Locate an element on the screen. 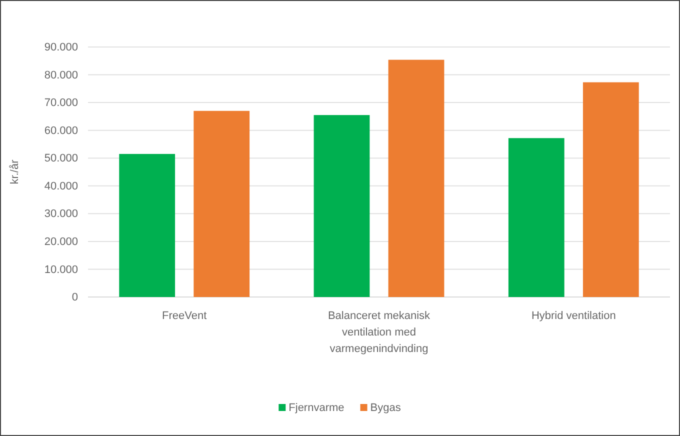  y-axis-title: kr./år is located at coordinates (15, 171).